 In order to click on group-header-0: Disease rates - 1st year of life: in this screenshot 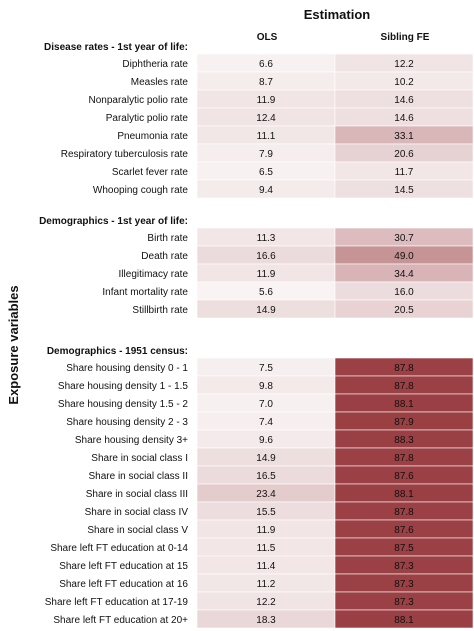, I will do `click(116, 47)`.